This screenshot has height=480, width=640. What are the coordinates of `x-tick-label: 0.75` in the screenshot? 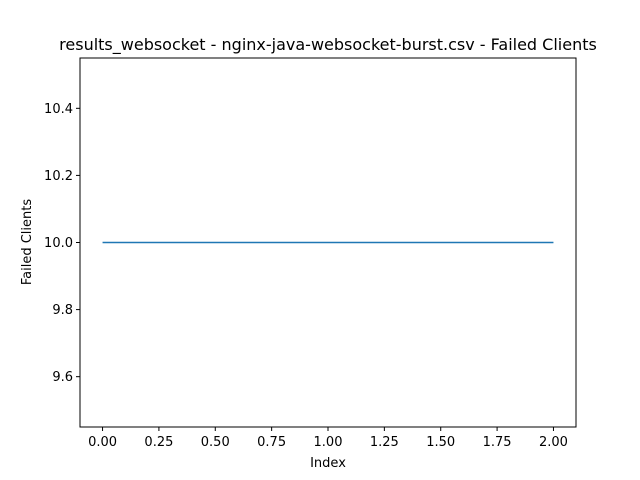 It's located at (271, 442).